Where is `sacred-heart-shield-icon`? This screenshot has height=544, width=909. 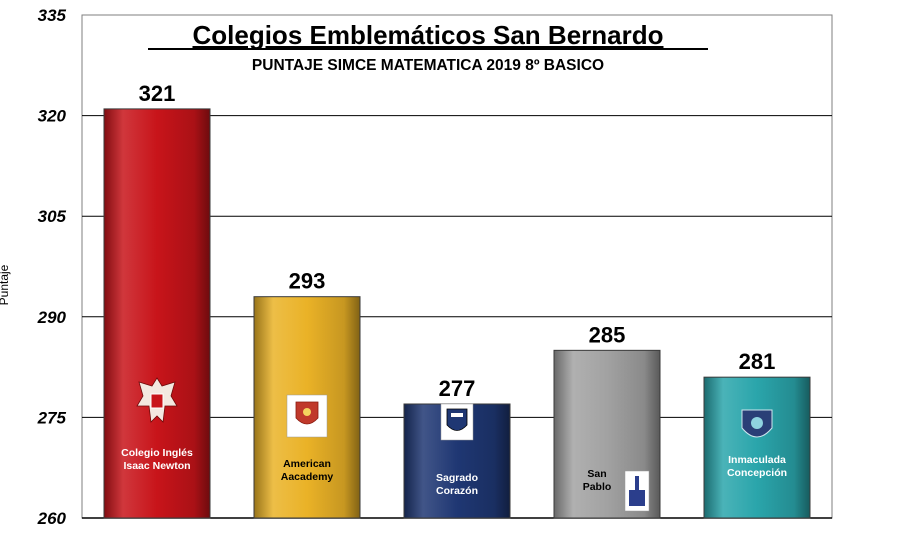
sacred-heart-shield-icon is located at coordinates (457, 422).